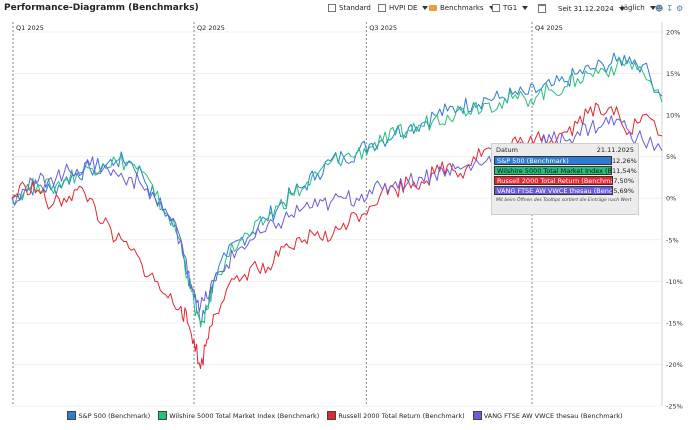 The image size is (690, 430). I want to click on gear-icon: ⚙, so click(680, 8).